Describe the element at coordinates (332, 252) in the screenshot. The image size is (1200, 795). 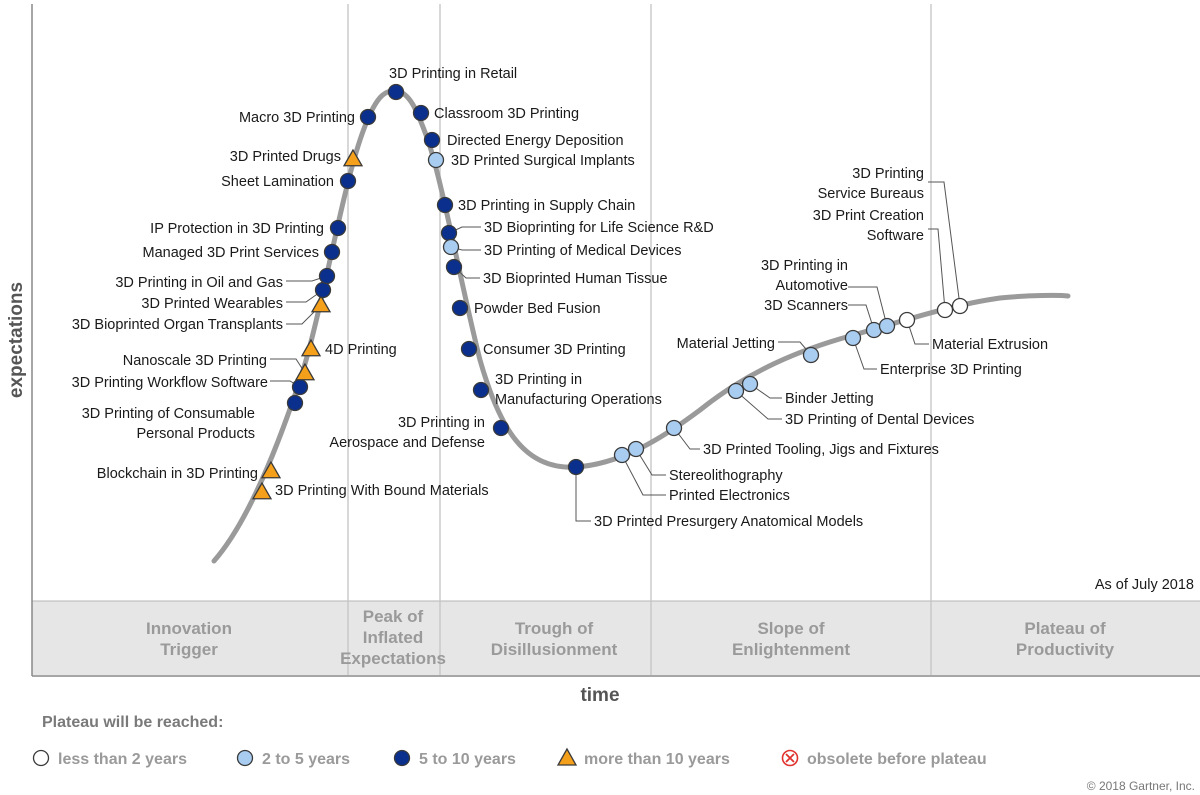
I see `marker-managed-3d-print-services` at that location.